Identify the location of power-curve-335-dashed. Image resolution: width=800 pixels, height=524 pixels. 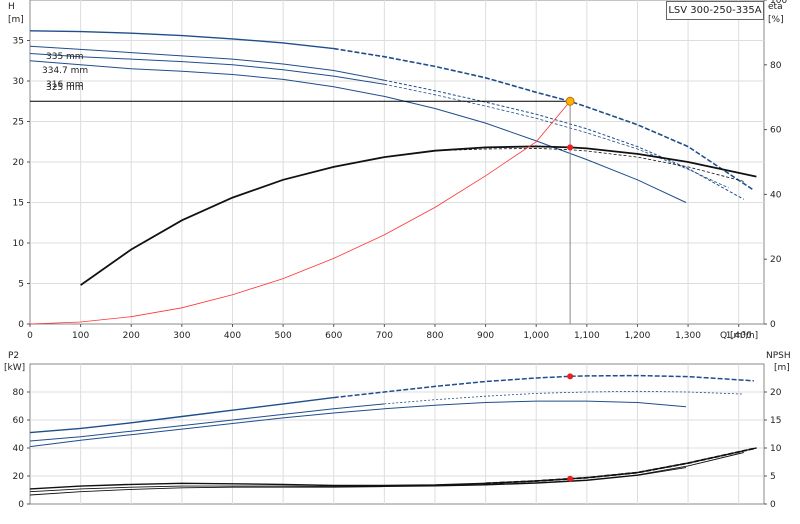
(543, 386).